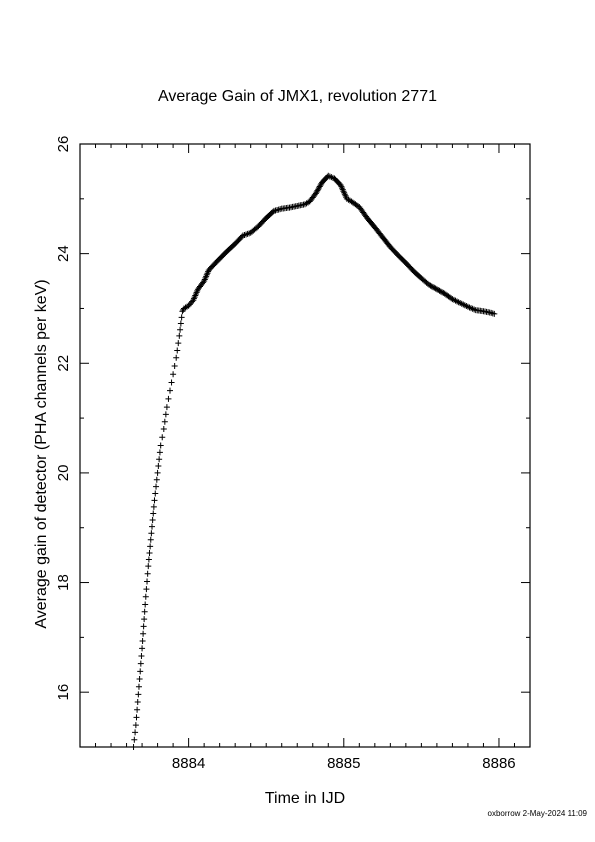  I want to click on chart-title: Average Gain of JMX1, revolution 2771, so click(297, 96).